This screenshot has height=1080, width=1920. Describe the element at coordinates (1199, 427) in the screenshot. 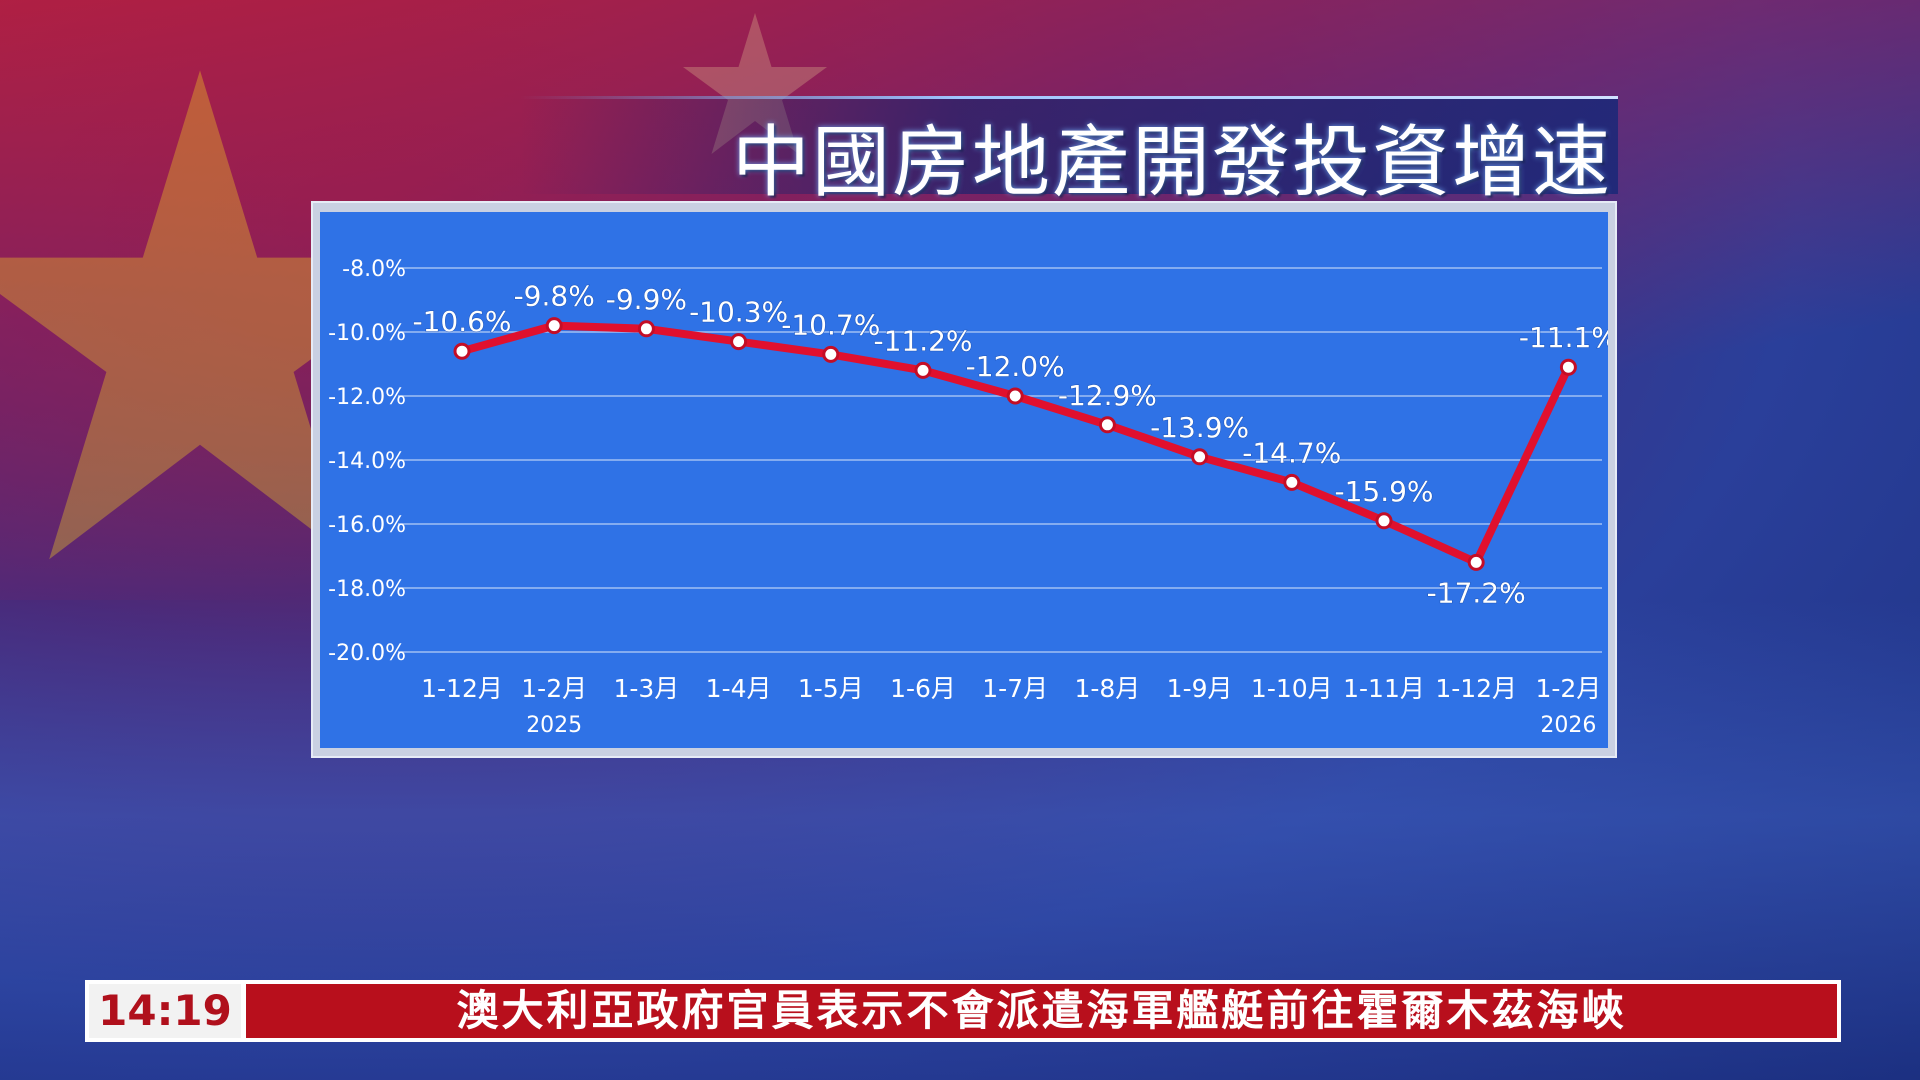

I see `data-label: -13.9%` at that location.